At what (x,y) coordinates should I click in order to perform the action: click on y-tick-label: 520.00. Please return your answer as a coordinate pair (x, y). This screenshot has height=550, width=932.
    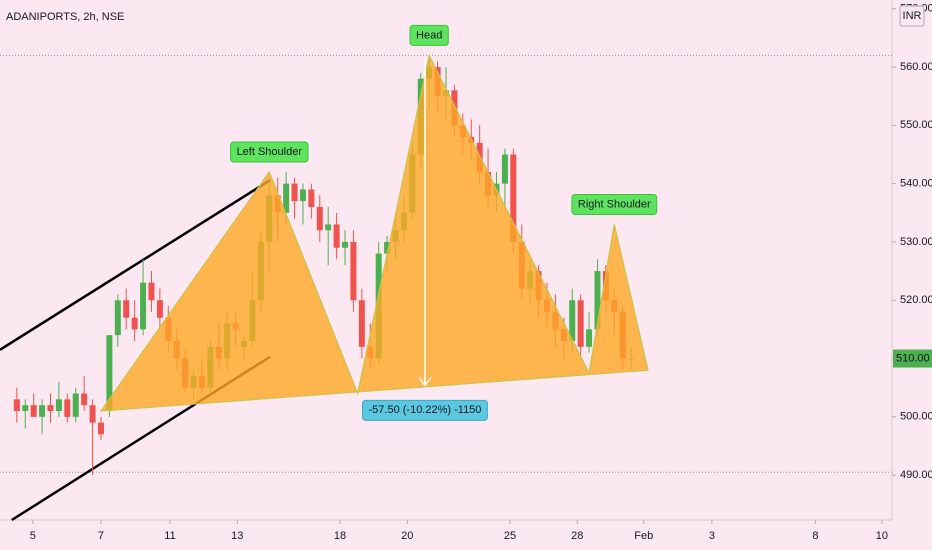
    Looking at the image, I should click on (916, 300).